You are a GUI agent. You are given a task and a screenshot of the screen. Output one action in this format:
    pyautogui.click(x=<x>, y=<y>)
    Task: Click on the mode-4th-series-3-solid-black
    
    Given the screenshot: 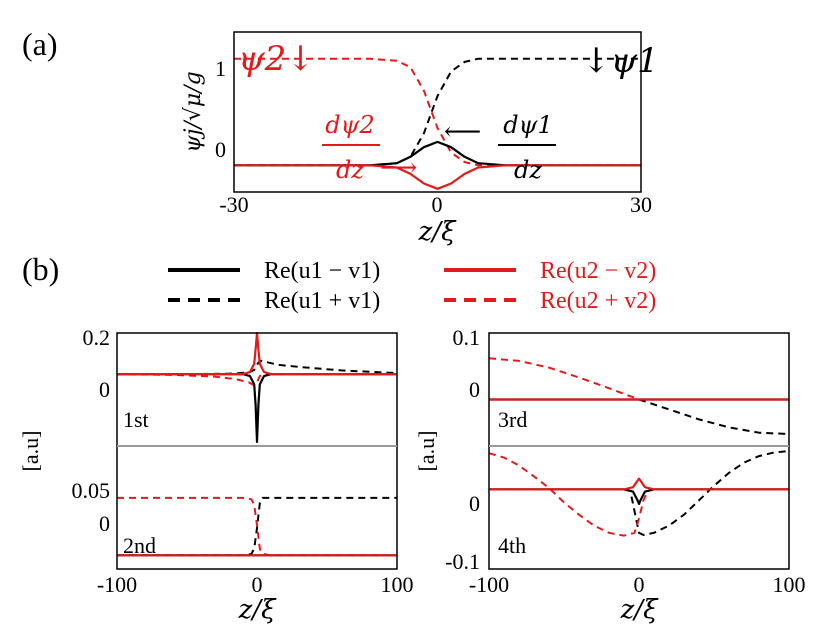 What is the action you would take?
    pyautogui.click(x=639, y=496)
    